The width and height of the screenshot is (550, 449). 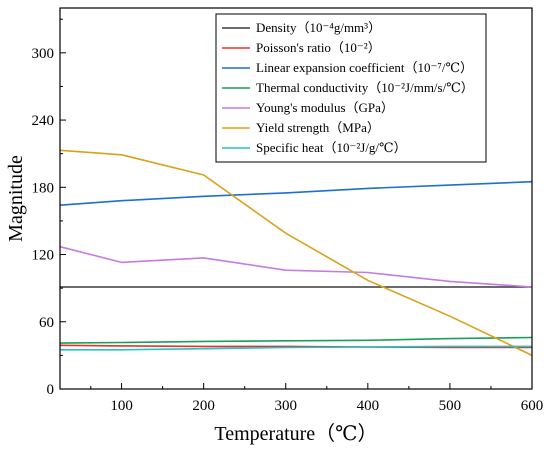 I want to click on y-tick-label: 180, so click(x=43, y=188).